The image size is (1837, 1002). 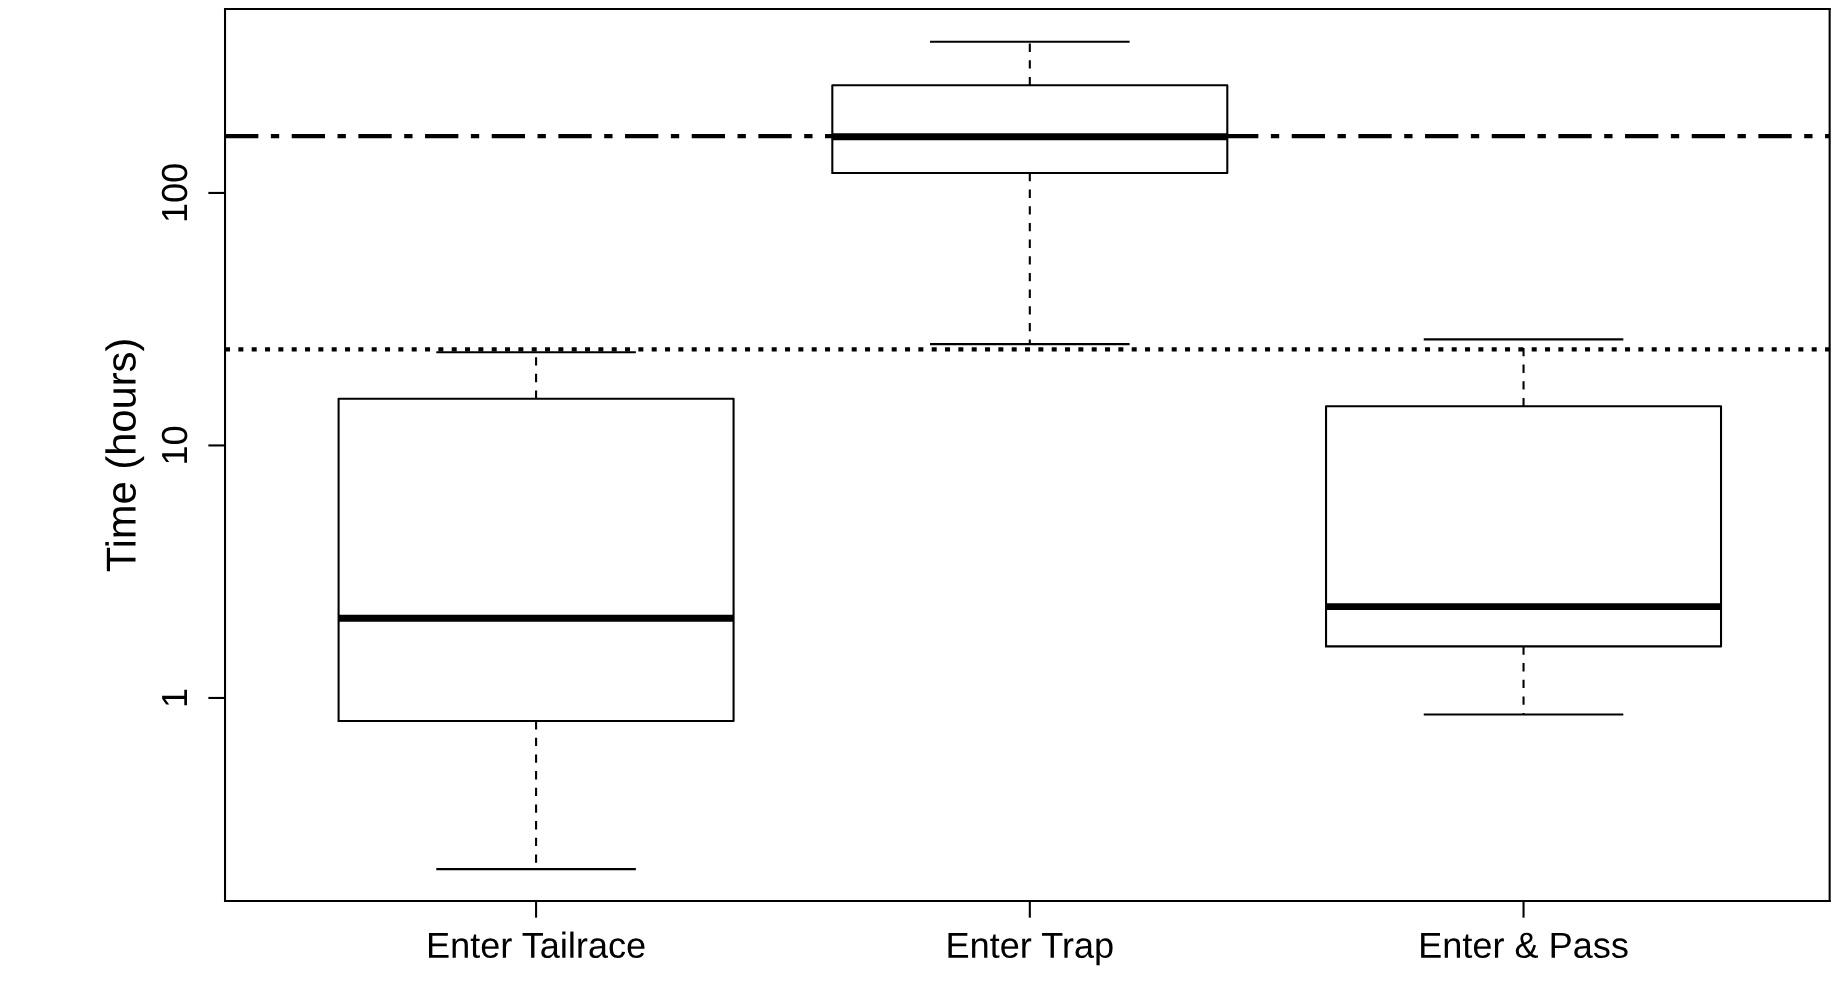 I want to click on y-tick-label: 100, so click(x=174, y=192).